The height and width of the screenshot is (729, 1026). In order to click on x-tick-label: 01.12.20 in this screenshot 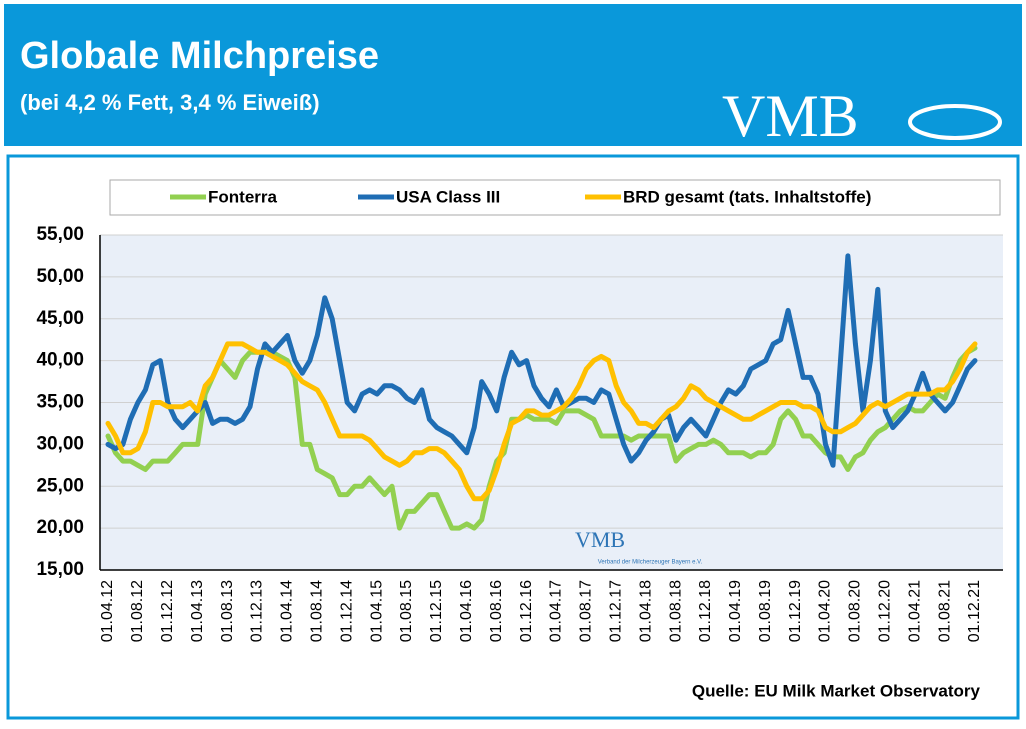, I will do `click(885, 611)`.